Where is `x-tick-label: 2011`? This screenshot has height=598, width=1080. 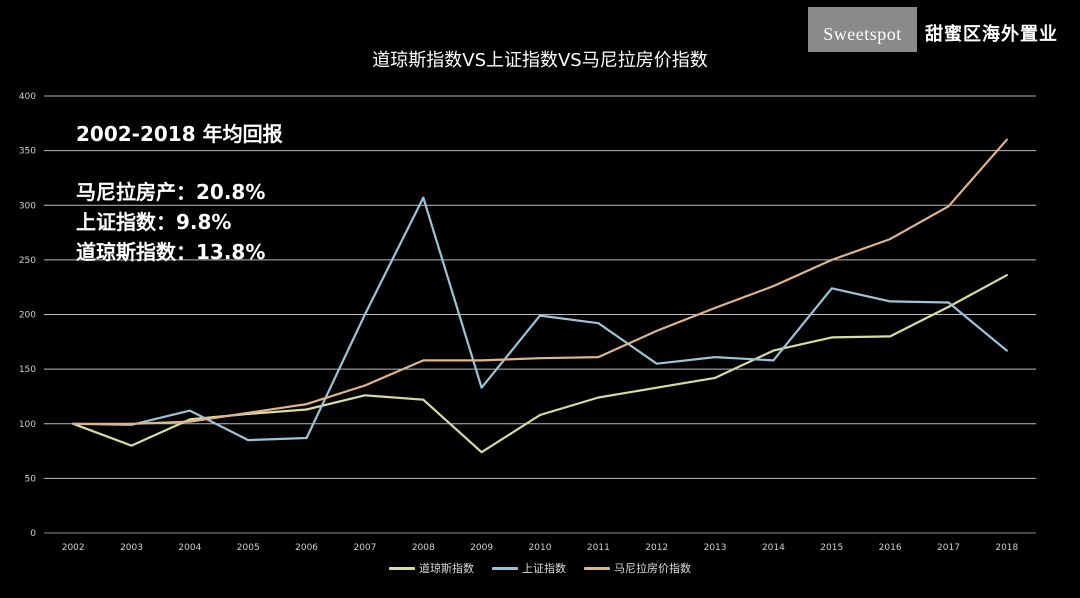
x-tick-label: 2011 is located at coordinates (598, 548).